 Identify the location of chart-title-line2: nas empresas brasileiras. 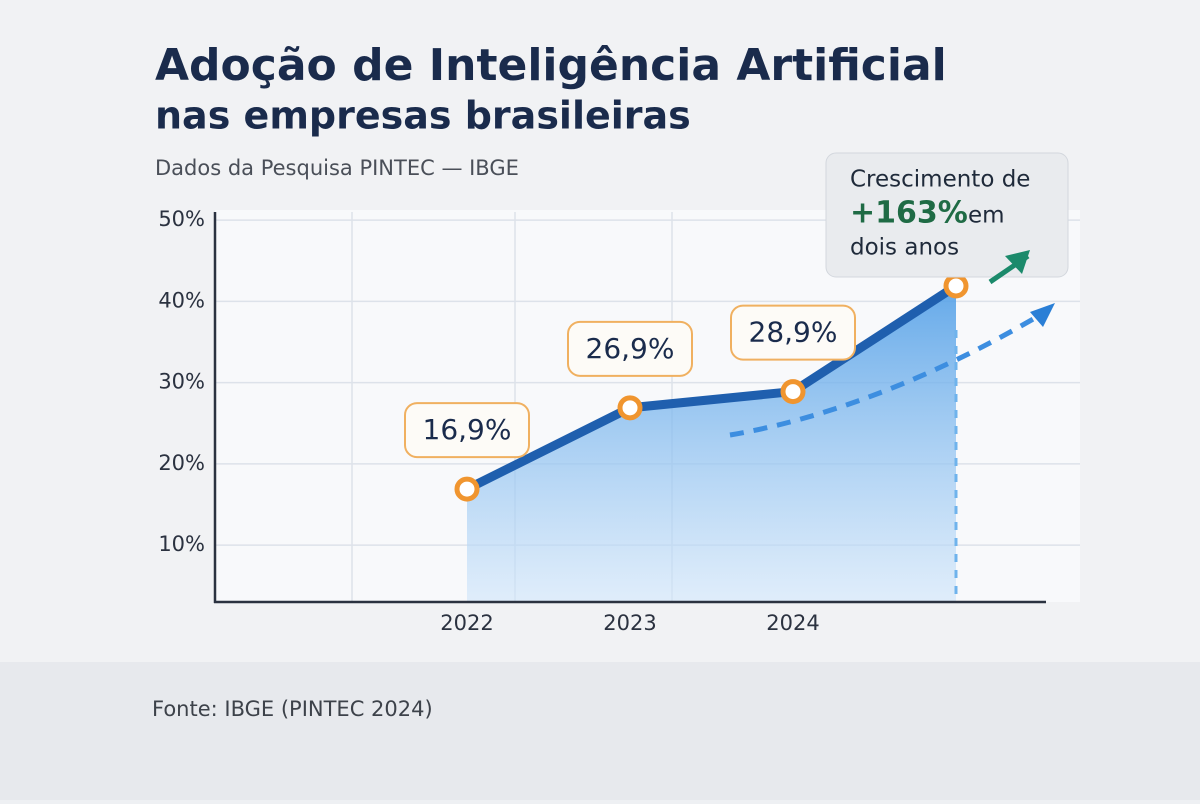
(423, 116).